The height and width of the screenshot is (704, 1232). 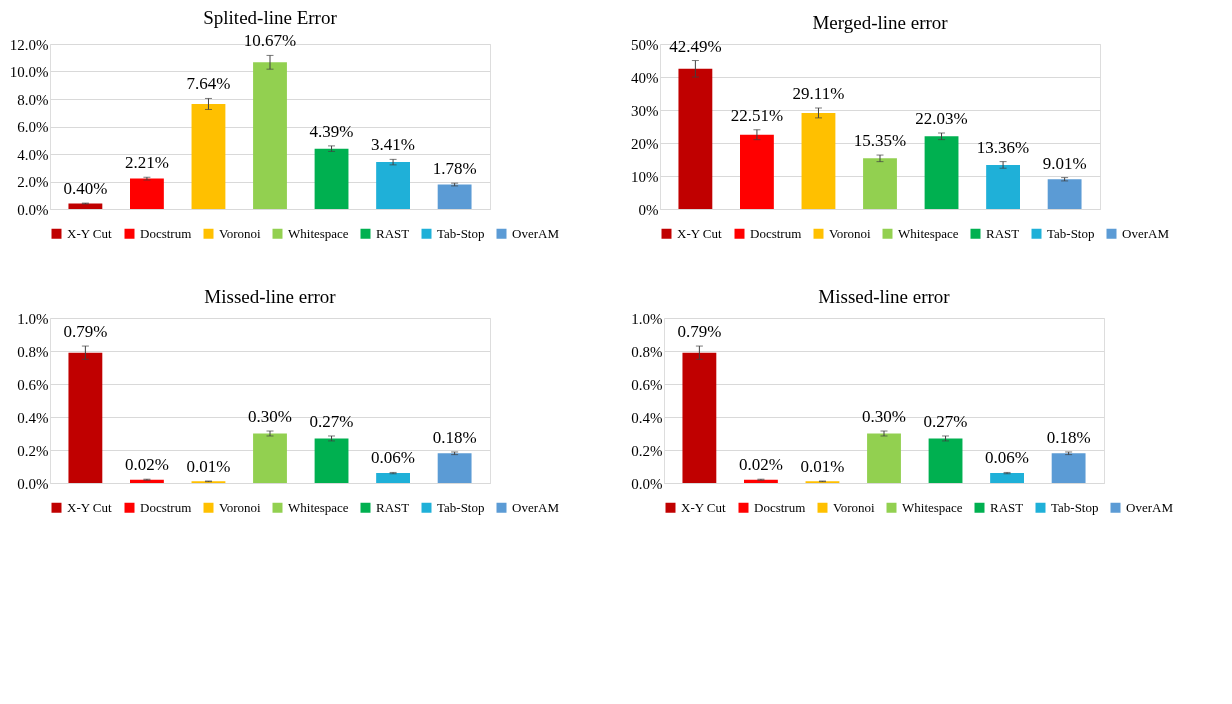 I want to click on y-tick-label: 4.0%, so click(x=33, y=154).